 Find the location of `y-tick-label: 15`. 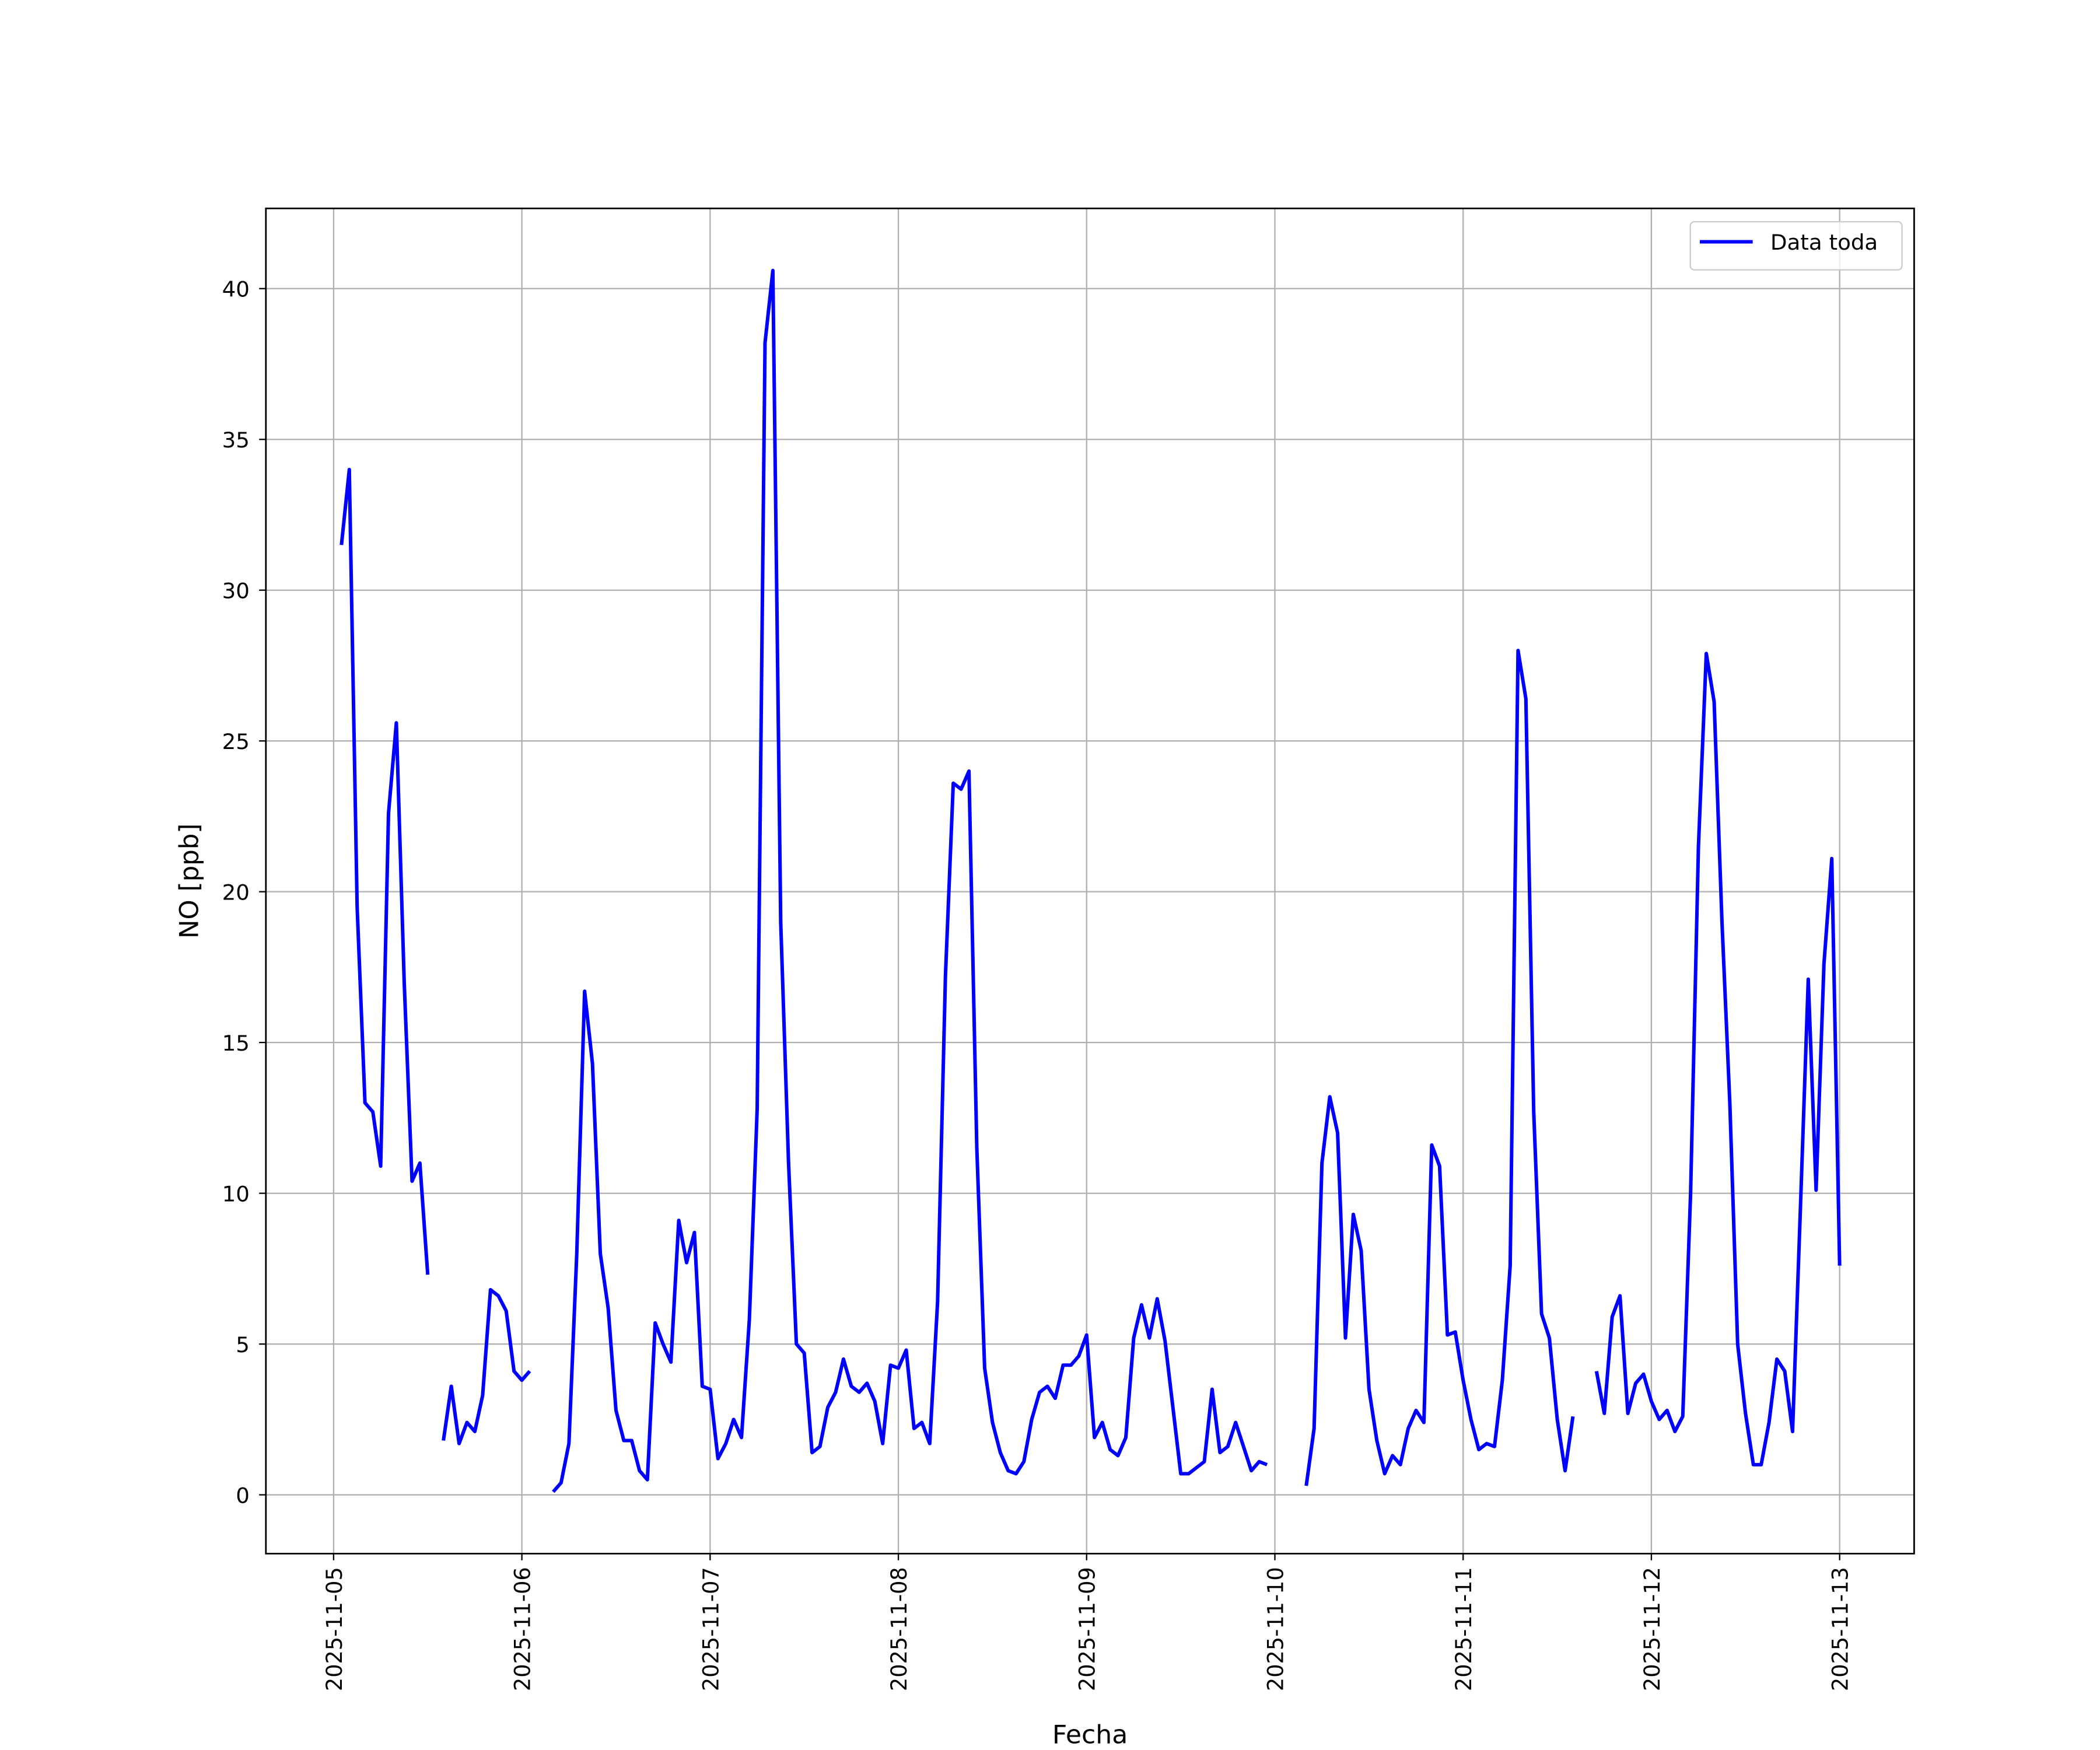

y-tick-label: 15 is located at coordinates (236, 1043).